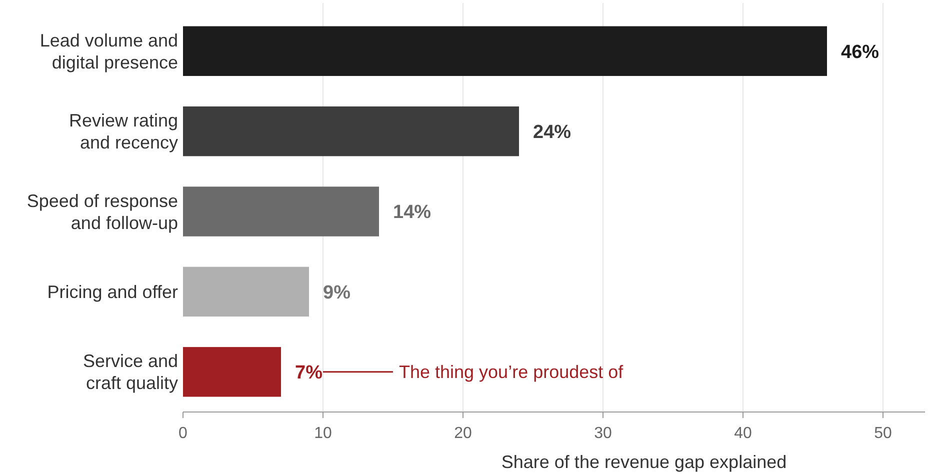  I want to click on x-tick-label: 50, so click(883, 433).